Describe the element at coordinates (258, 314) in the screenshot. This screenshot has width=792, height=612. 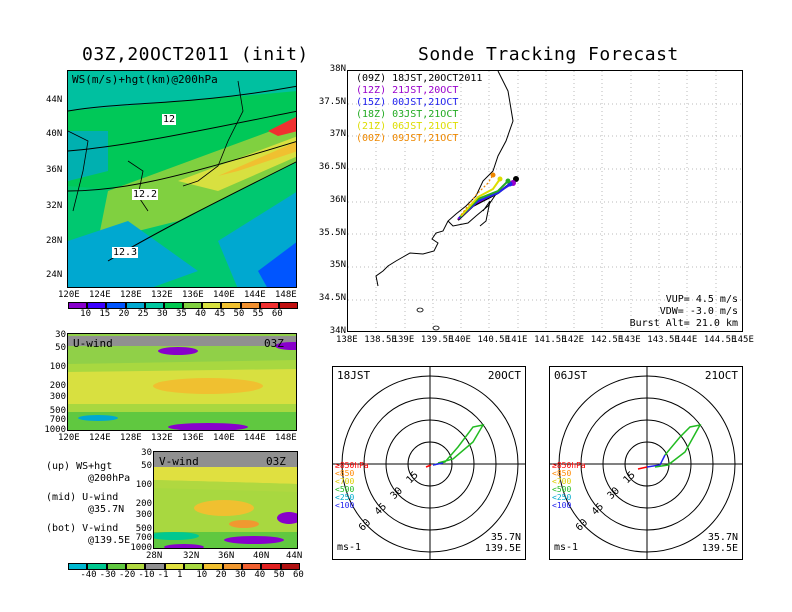
I see `colorbar-label: 55` at that location.